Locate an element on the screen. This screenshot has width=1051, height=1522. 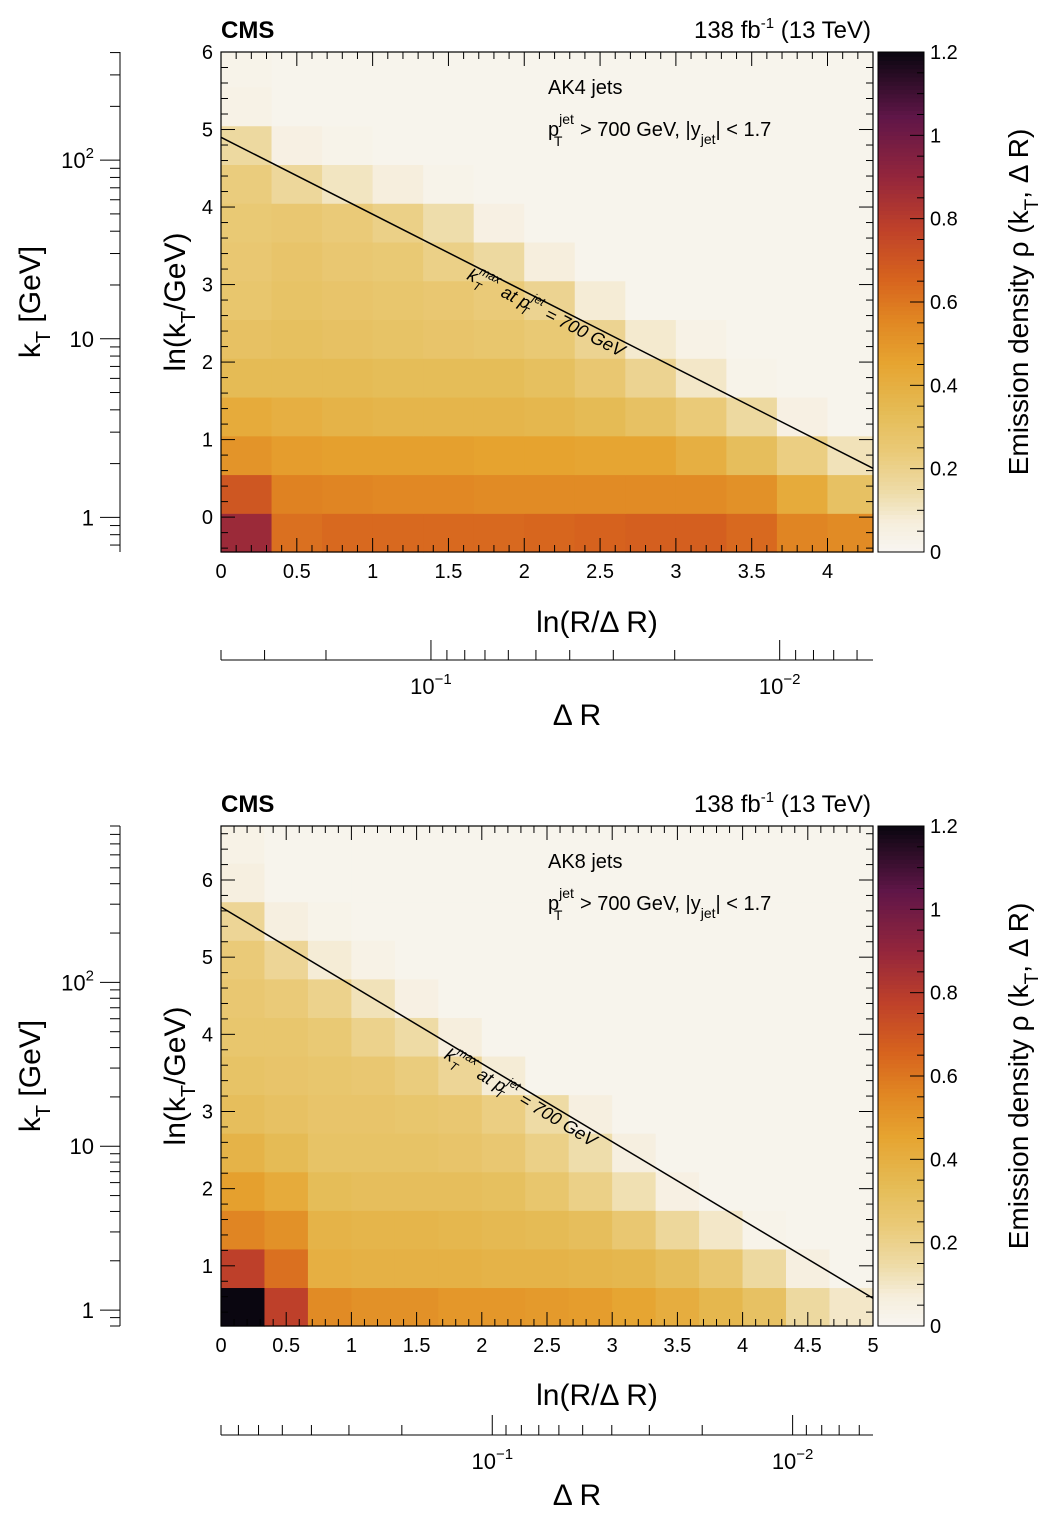
y-tick-label: 3 is located at coordinates (207, 286).